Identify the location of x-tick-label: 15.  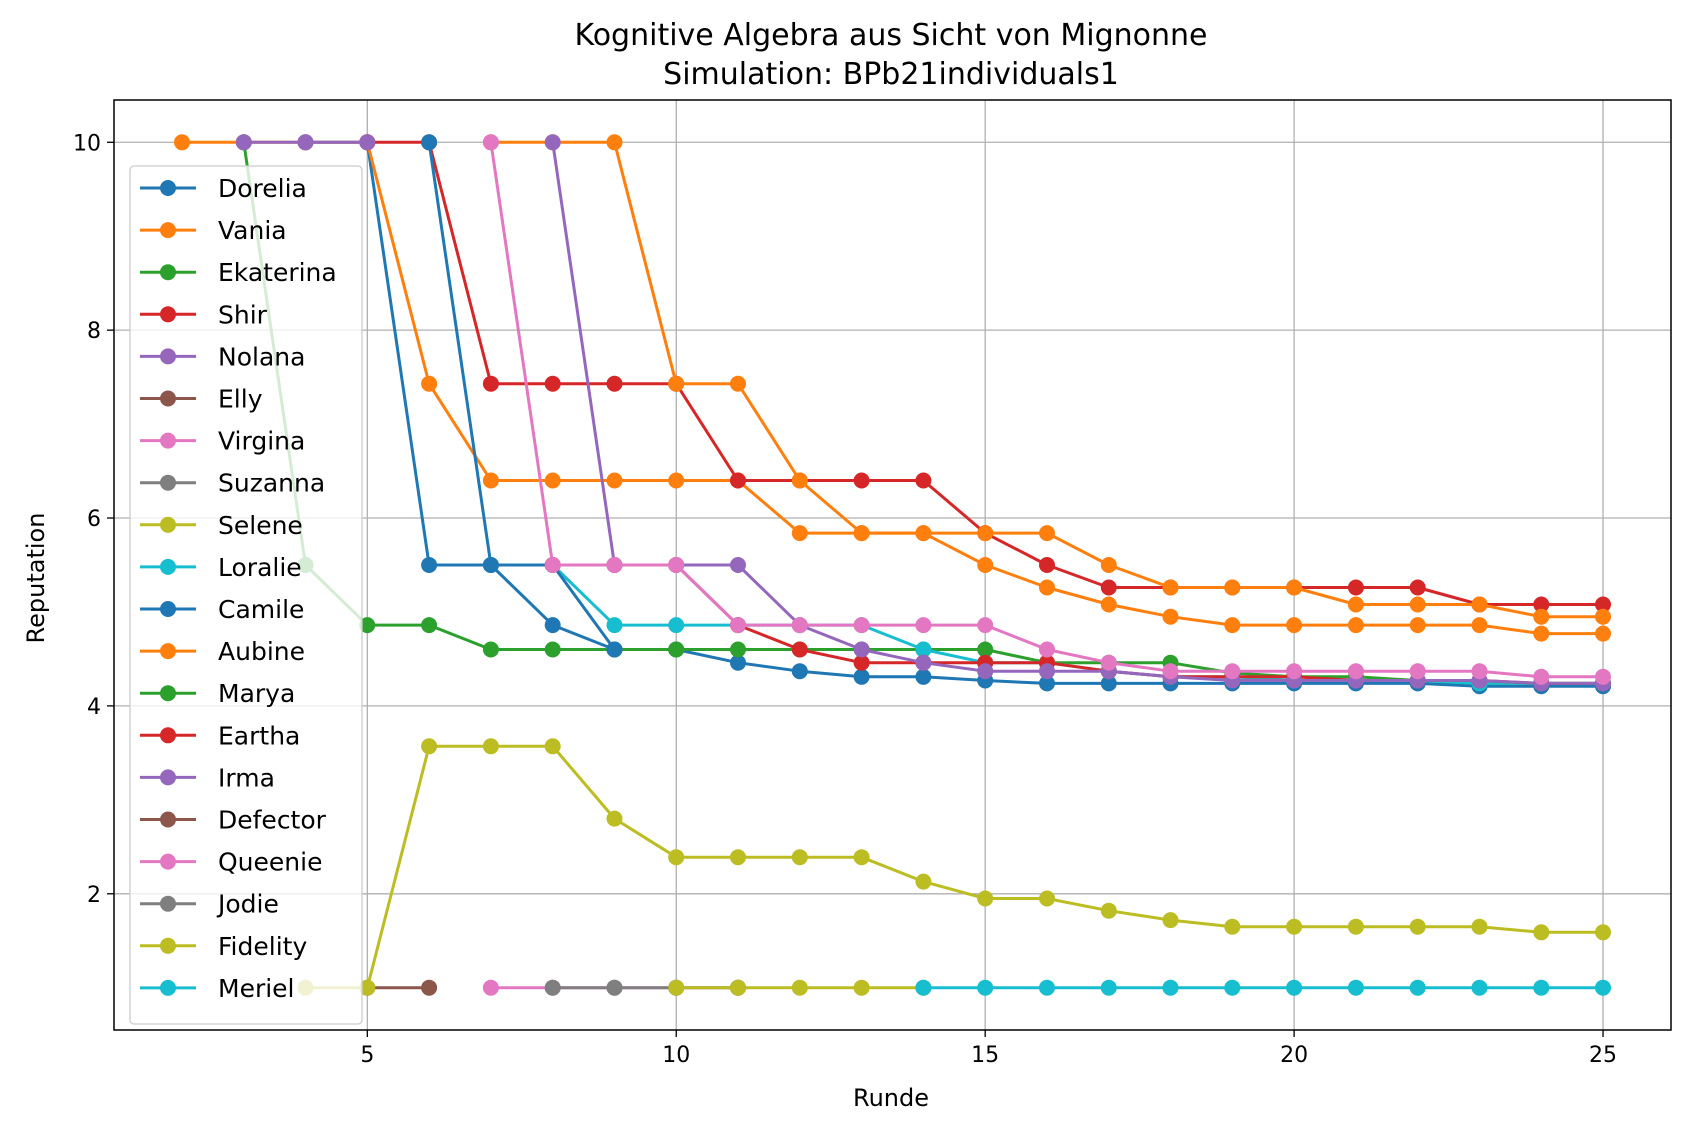
(985, 1055).